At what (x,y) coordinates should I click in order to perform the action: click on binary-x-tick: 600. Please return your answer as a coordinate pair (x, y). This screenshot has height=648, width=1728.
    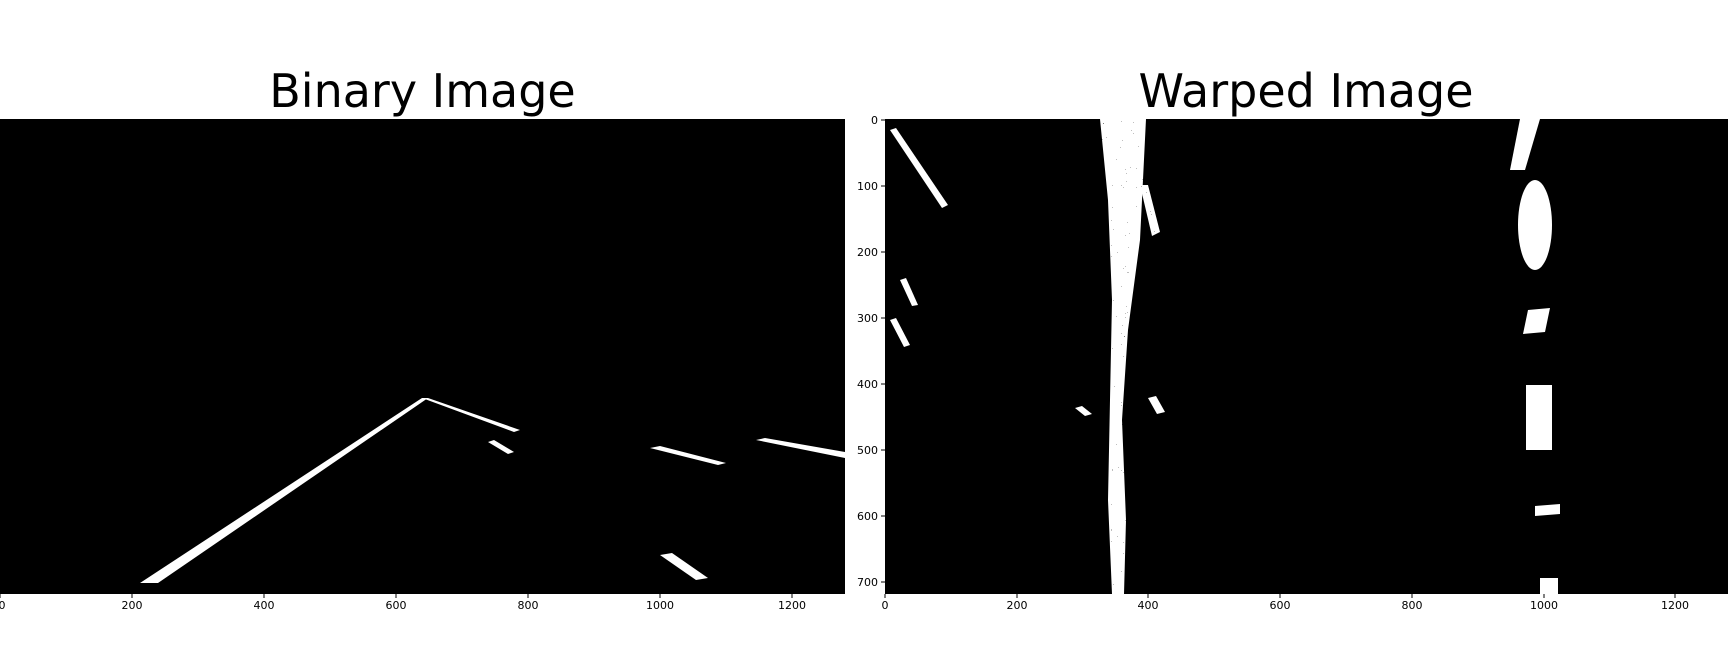
    Looking at the image, I should click on (396, 605).